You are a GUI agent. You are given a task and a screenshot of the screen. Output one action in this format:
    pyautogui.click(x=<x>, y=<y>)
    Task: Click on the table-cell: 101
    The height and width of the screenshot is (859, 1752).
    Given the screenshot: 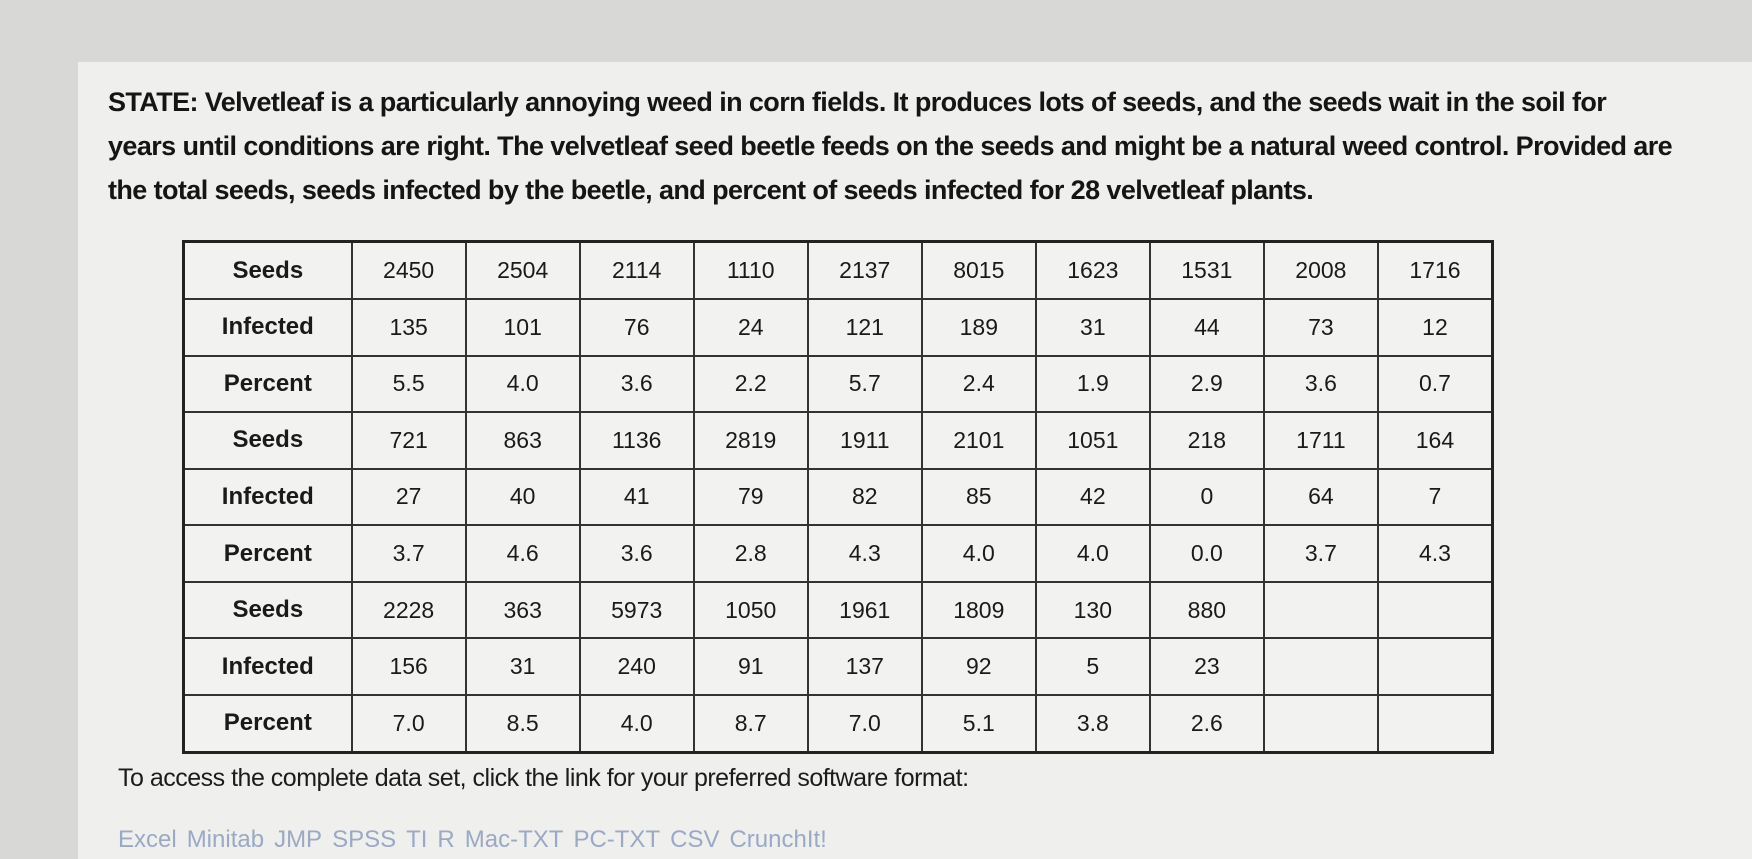 What is the action you would take?
    pyautogui.click(x=522, y=327)
    